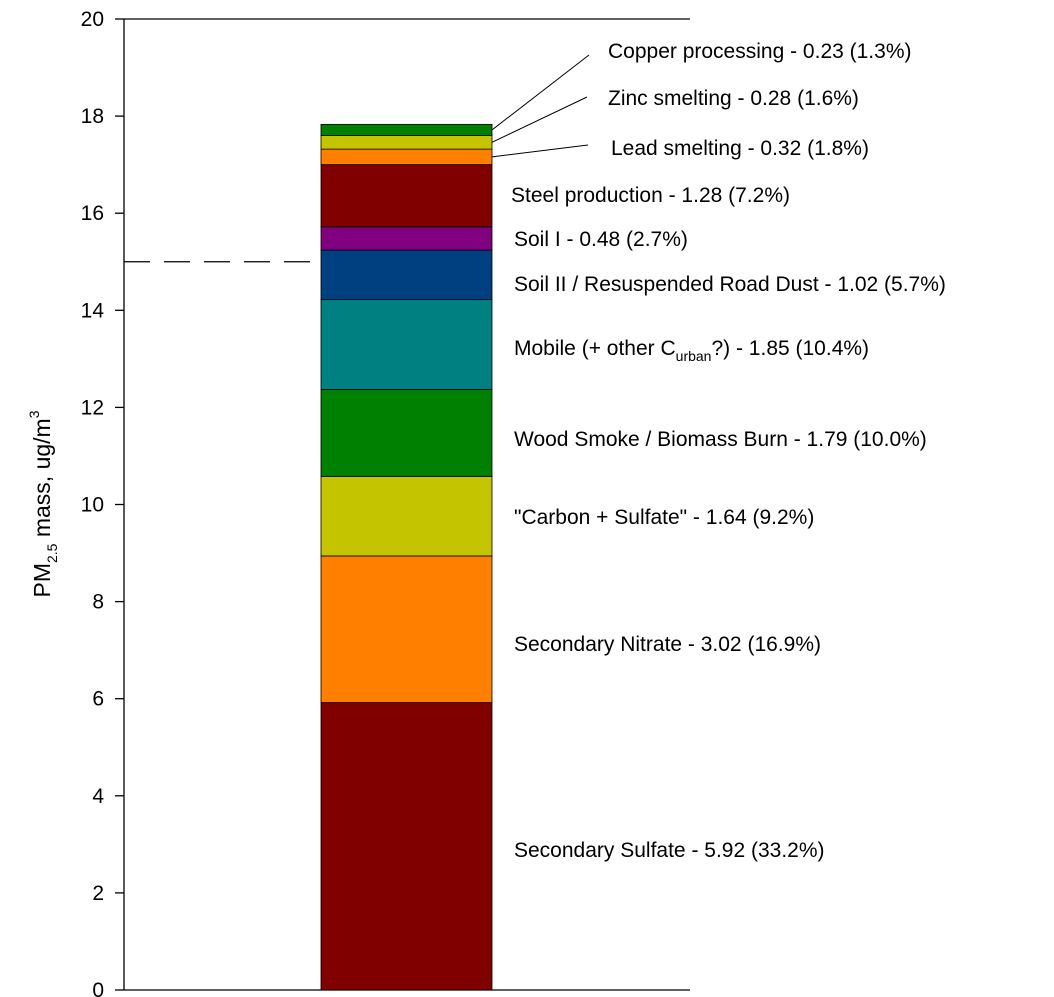 This screenshot has height=997, width=1054. I want to click on y-tick-label: 2, so click(98, 893).